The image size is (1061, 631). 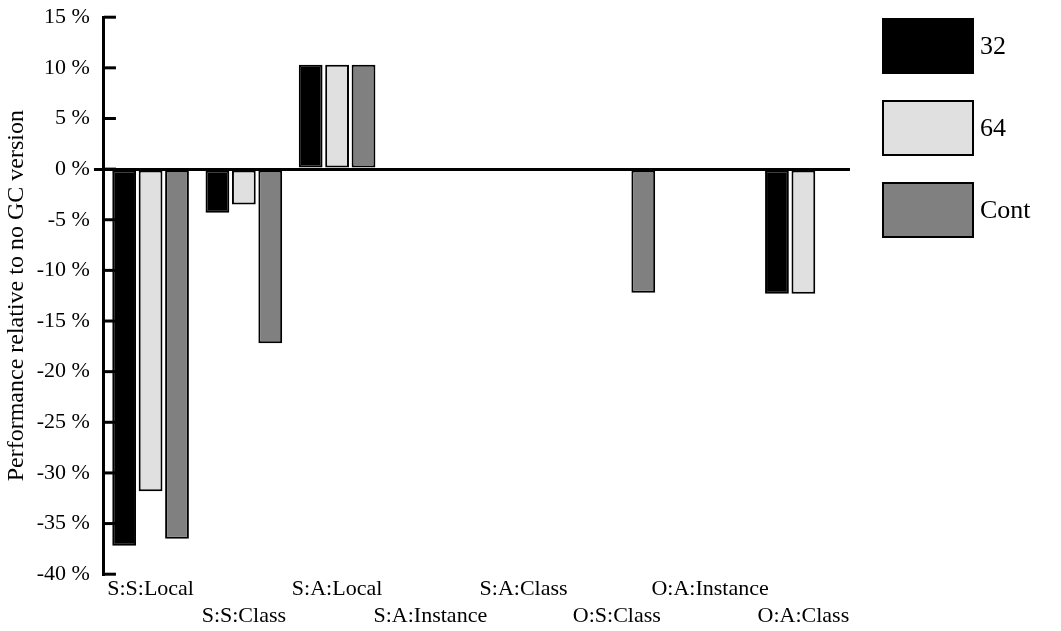 I want to click on y-tick-label: -5 %, so click(x=68, y=218).